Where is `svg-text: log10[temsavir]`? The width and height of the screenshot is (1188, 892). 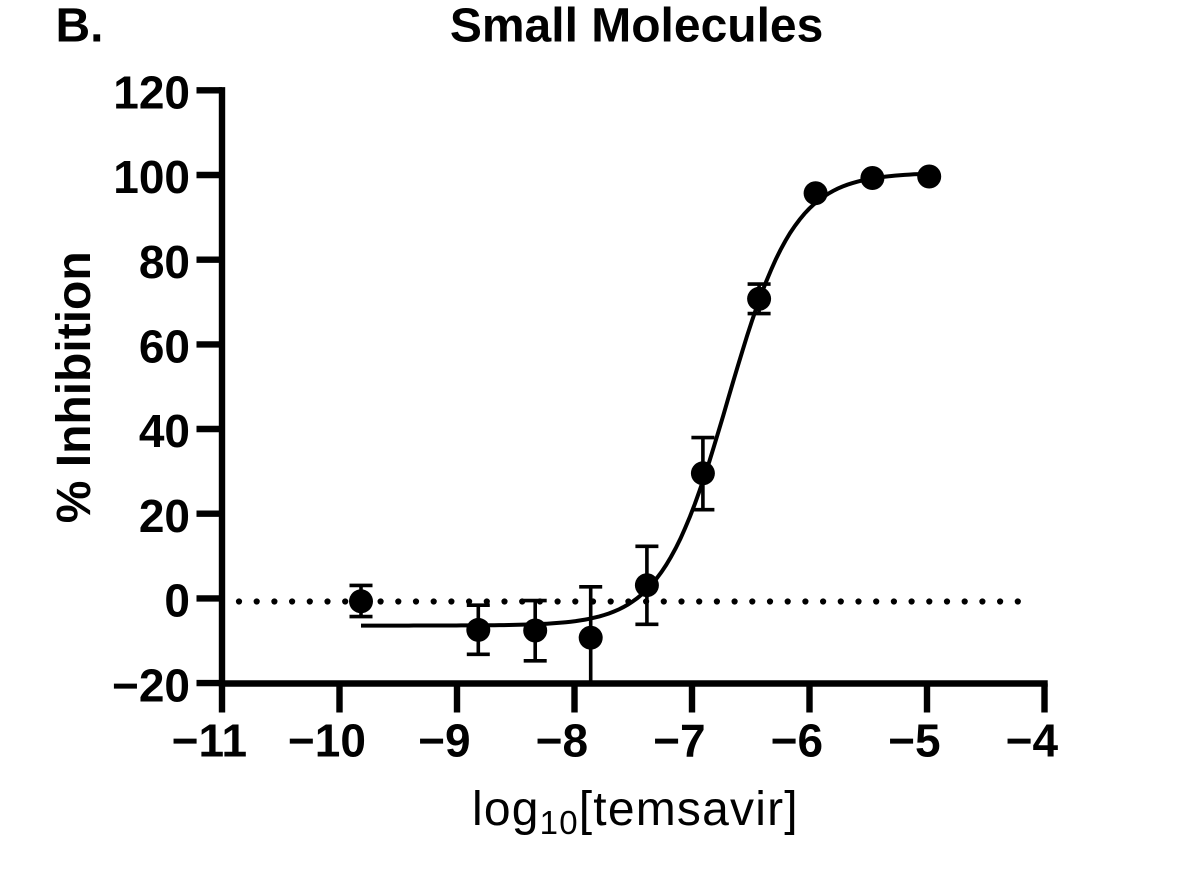
svg-text: log10[temsavir] is located at coordinates (635, 812).